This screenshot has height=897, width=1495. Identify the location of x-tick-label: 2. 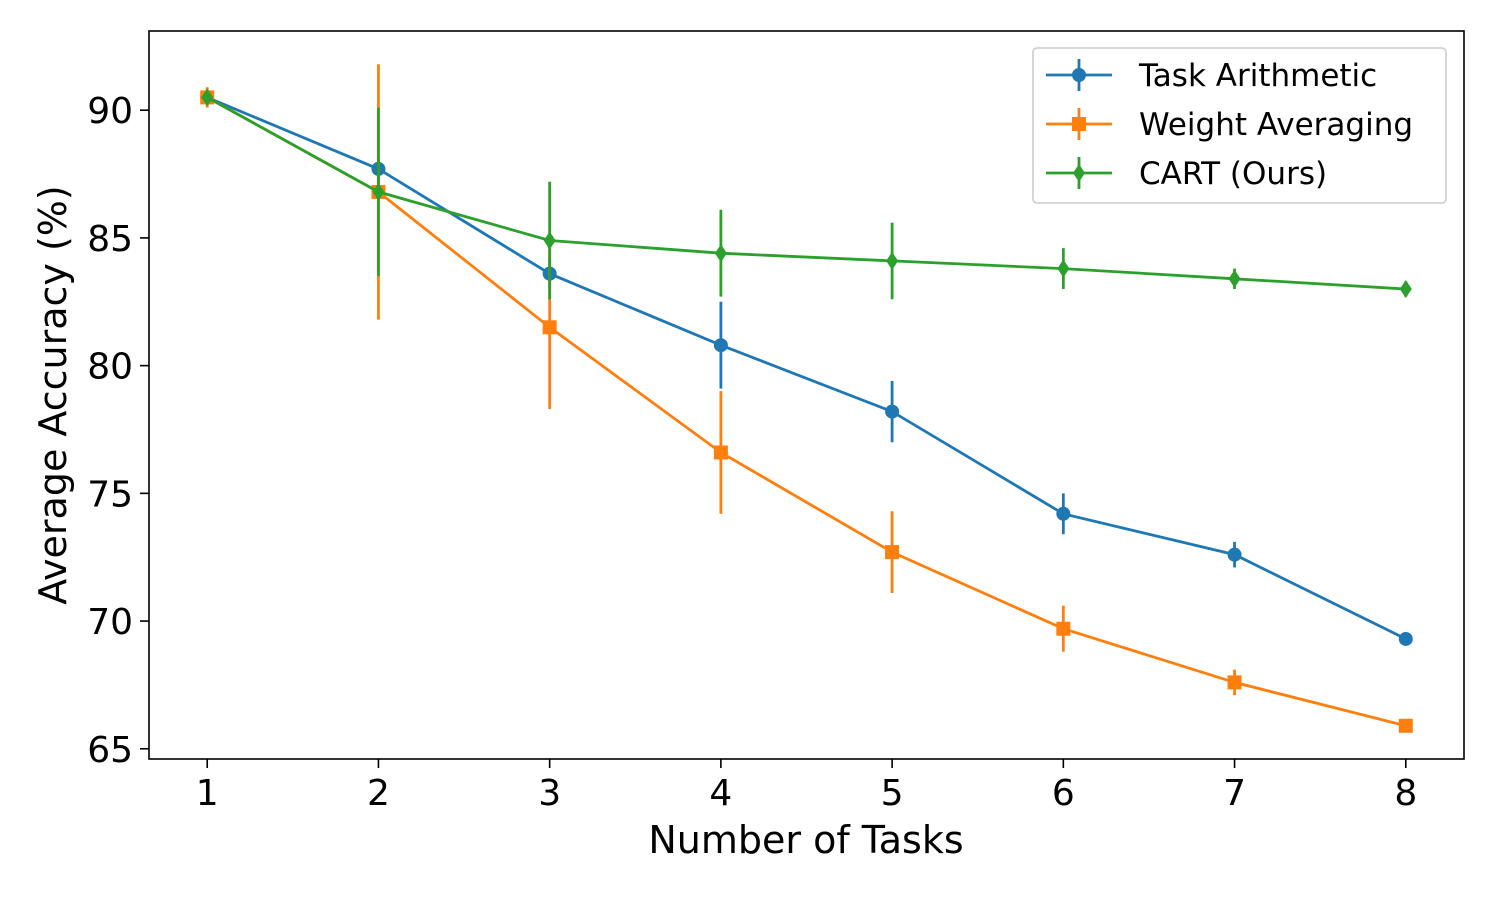
(378, 793).